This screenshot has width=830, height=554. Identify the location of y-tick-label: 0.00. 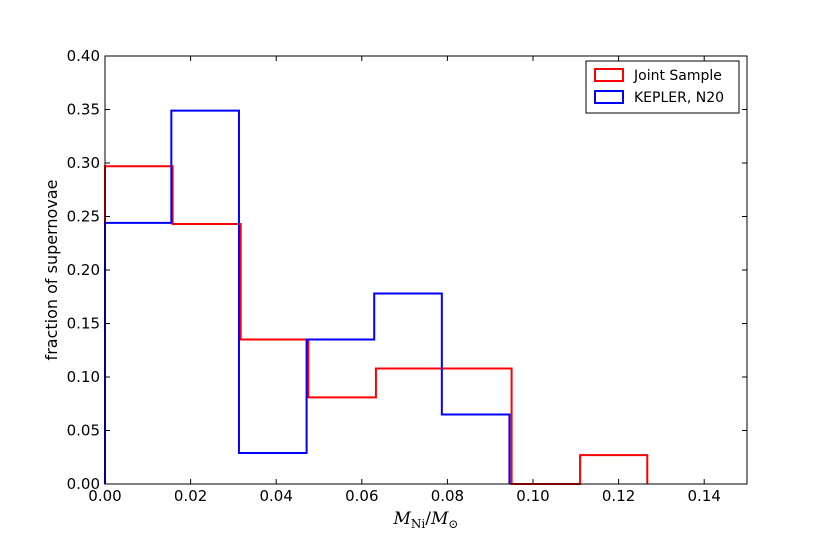
(83, 484).